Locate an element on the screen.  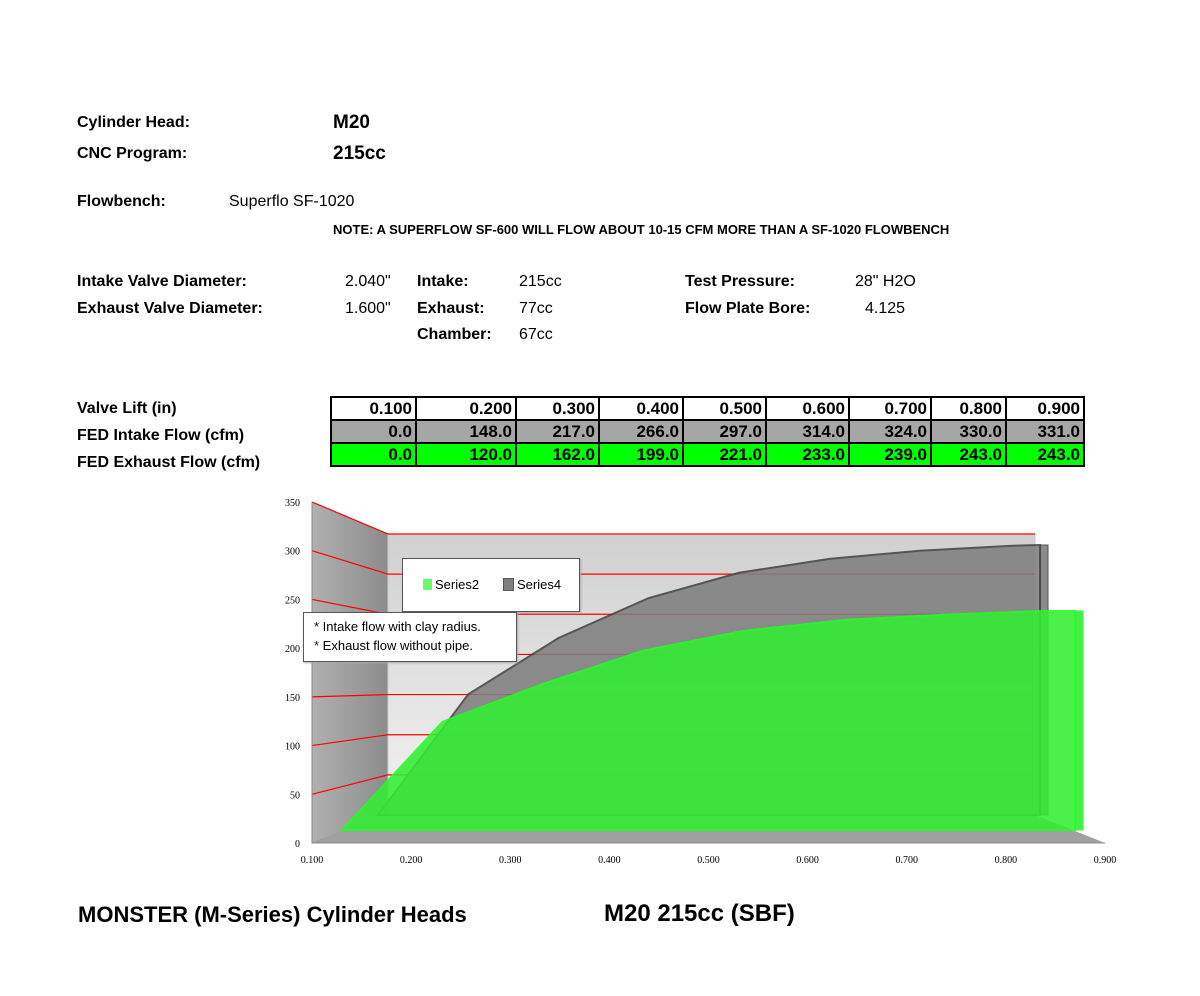
test-pressure-label: Test Pressure: is located at coordinates (740, 281).